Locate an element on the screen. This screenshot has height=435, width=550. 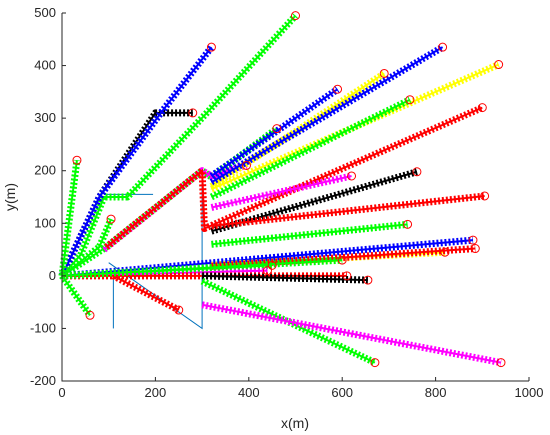
y-tick-label-6: 400 is located at coordinates (45, 65).